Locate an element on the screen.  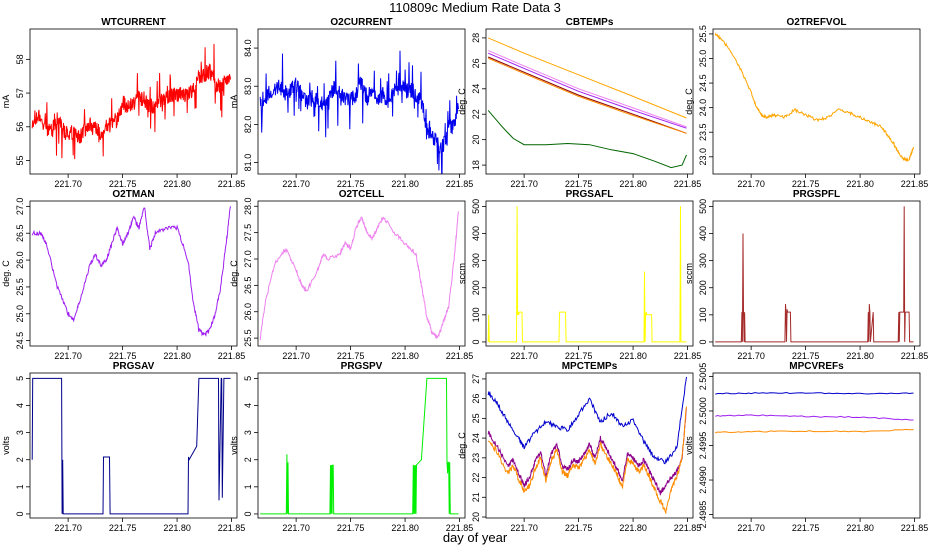
panel-title: PRGSAV is located at coordinates (134, 366).